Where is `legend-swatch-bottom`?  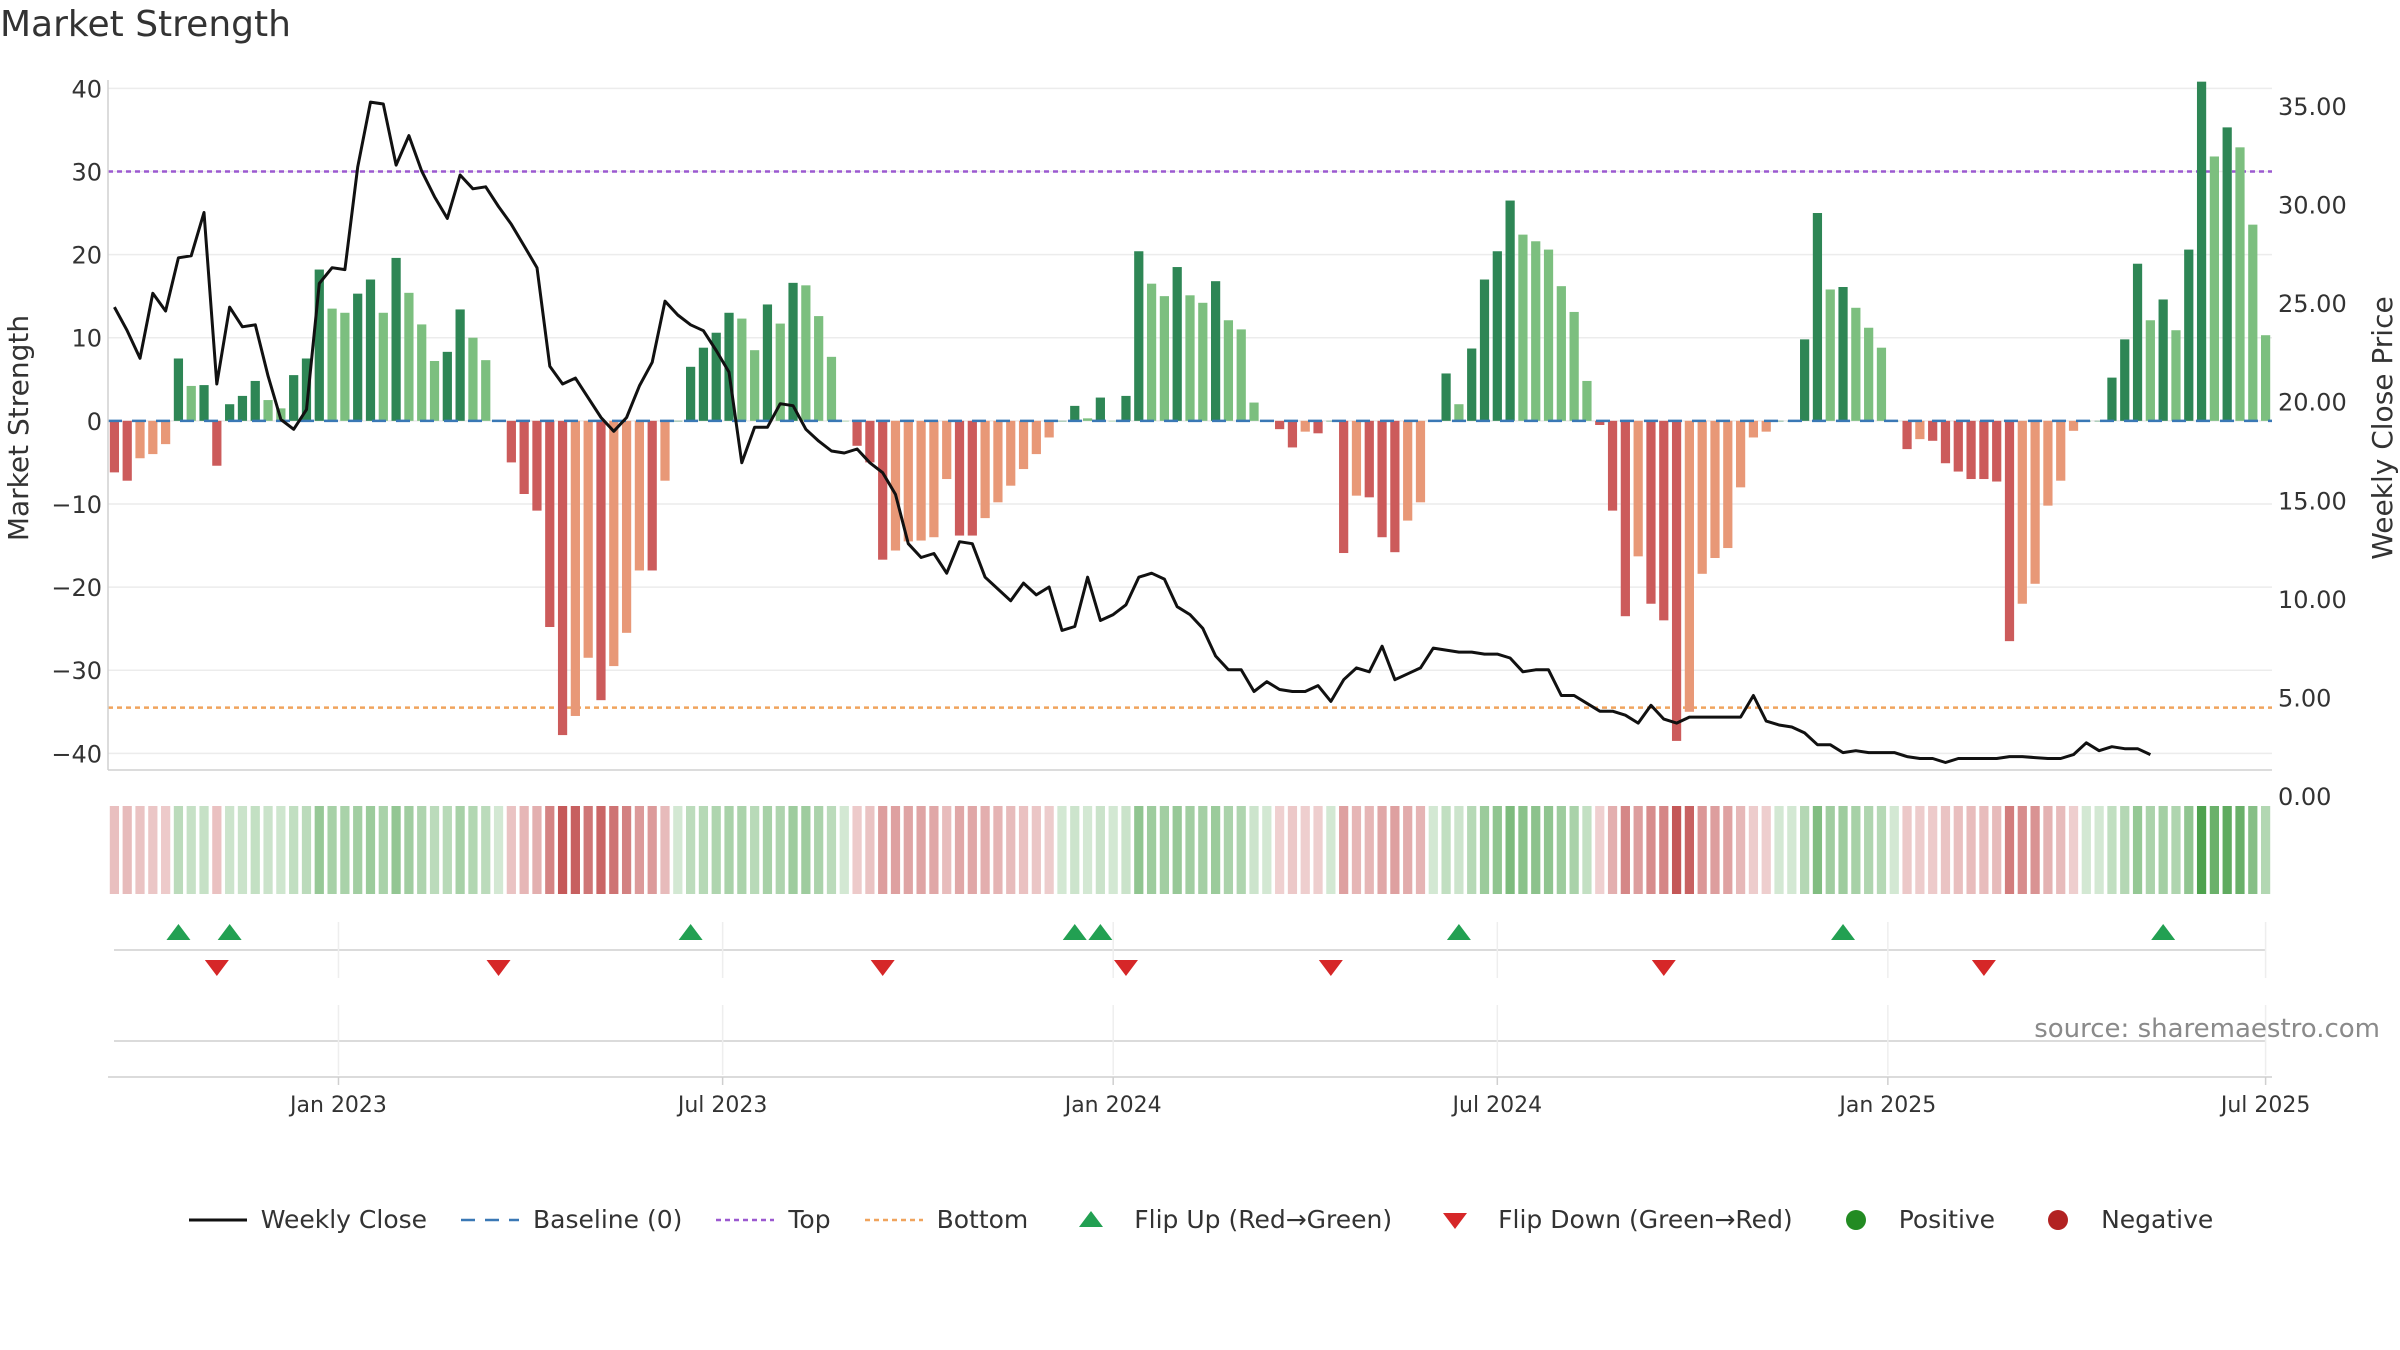 legend-swatch-bottom is located at coordinates (893, 1219).